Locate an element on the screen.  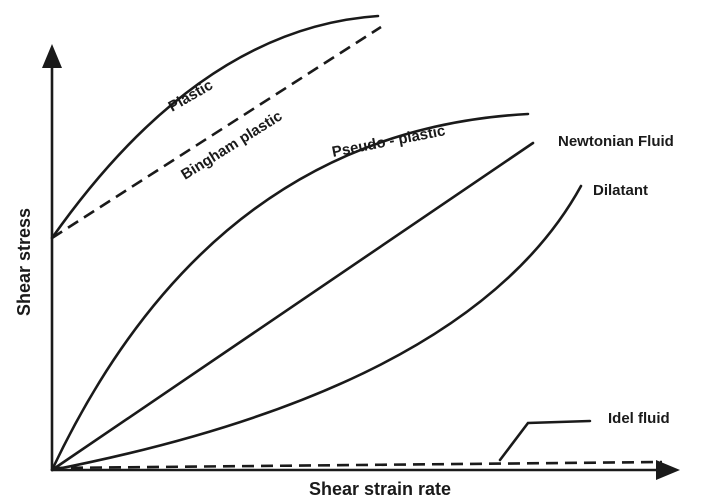
series-label-bingham-plastic: Bingham plastic is located at coordinates (231, 146).